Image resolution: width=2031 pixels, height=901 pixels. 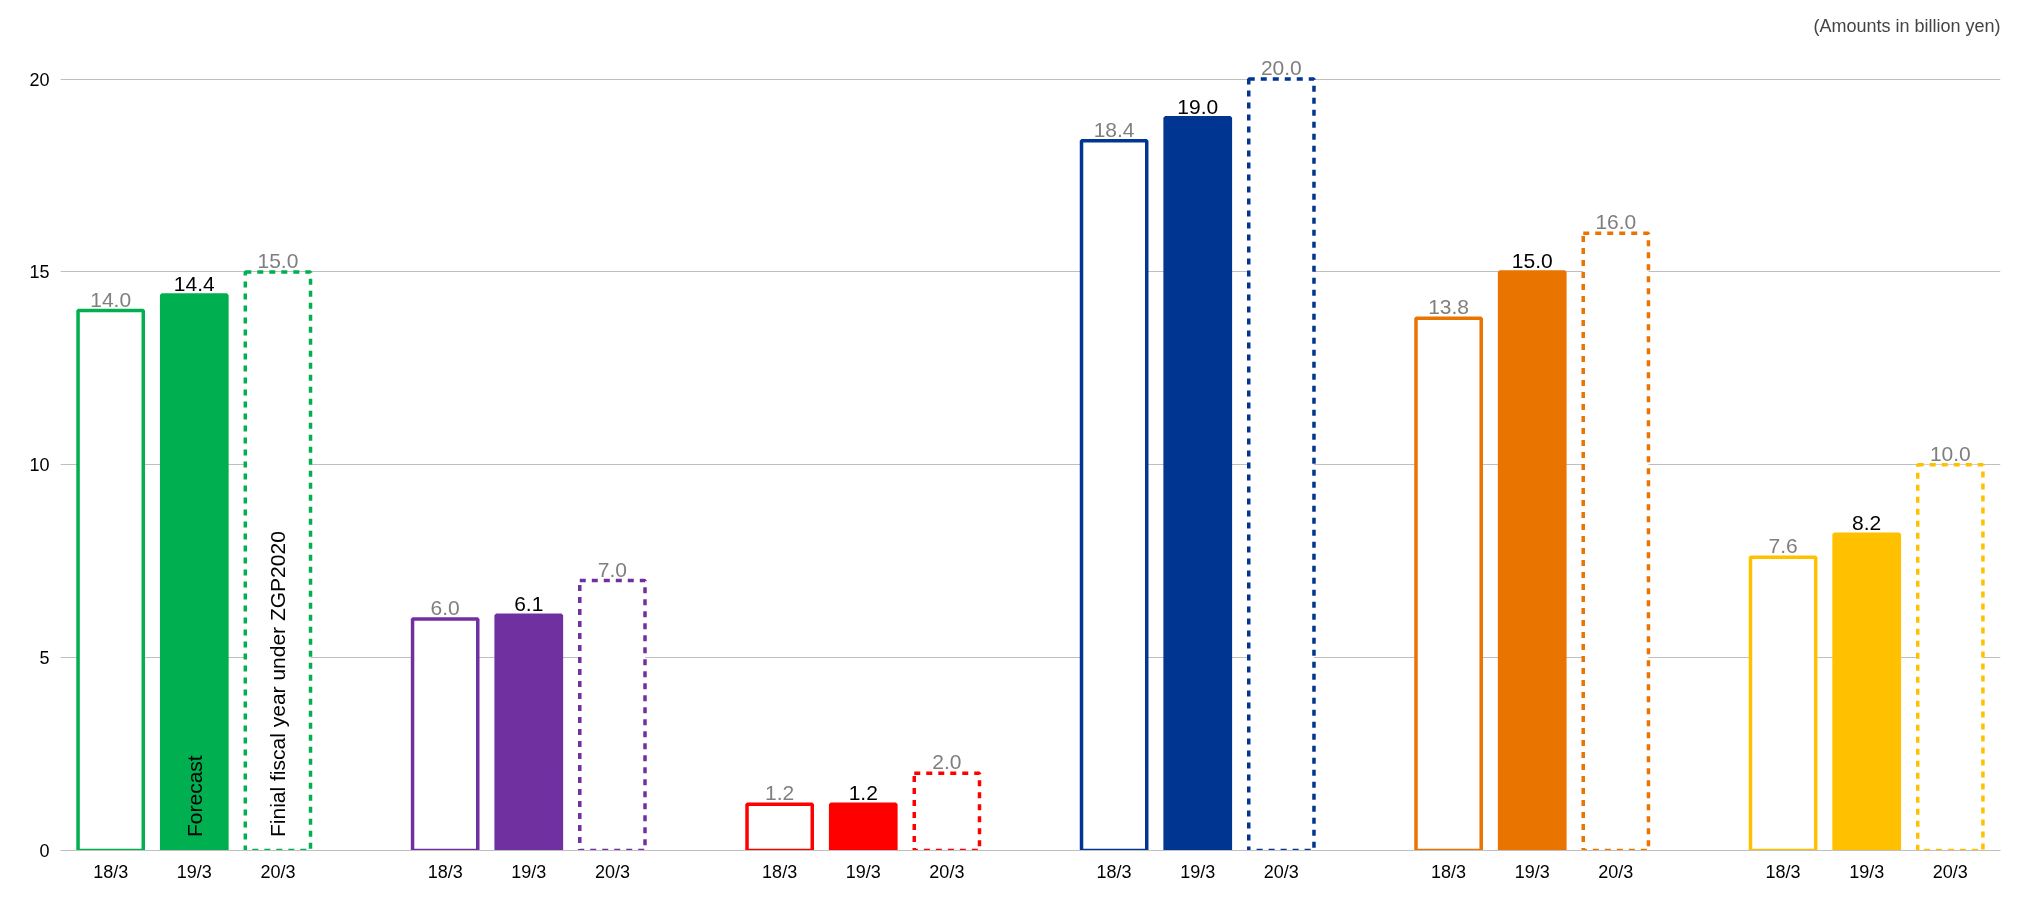 What do you see at coordinates (44, 851) in the screenshot?
I see `y-tick-label: 0` at bounding box center [44, 851].